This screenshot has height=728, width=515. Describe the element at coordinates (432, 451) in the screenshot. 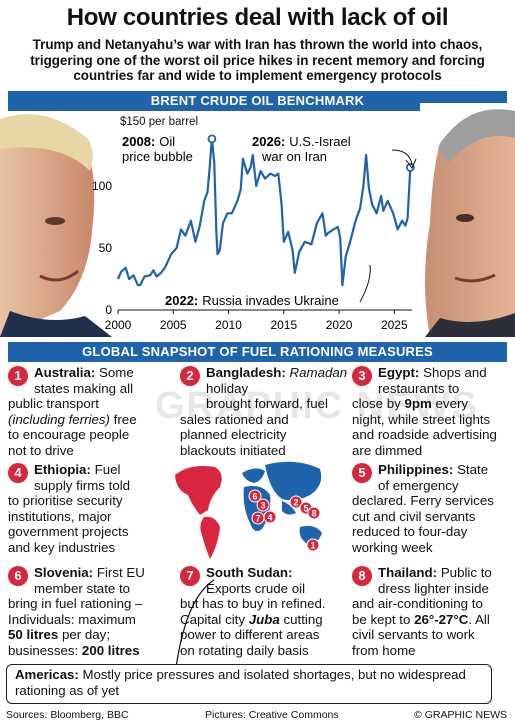

I see `card-line-row: are dimmed` at that location.